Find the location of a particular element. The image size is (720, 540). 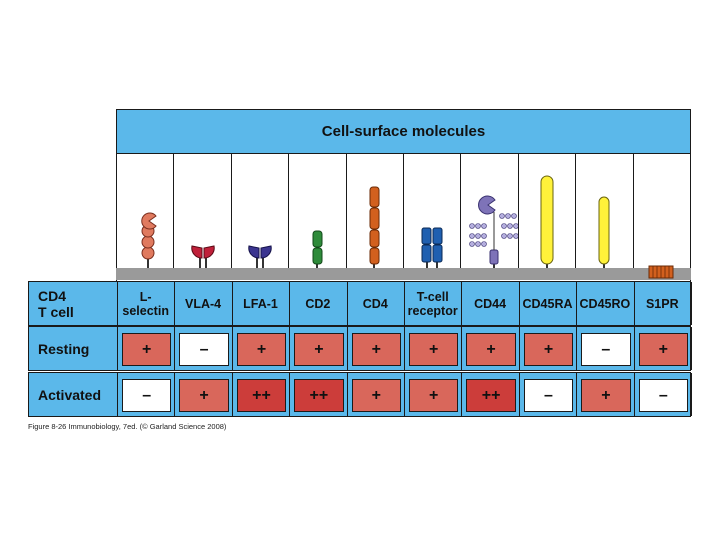

molecule-name-0: L- selectin is located at coordinates (145, 303).